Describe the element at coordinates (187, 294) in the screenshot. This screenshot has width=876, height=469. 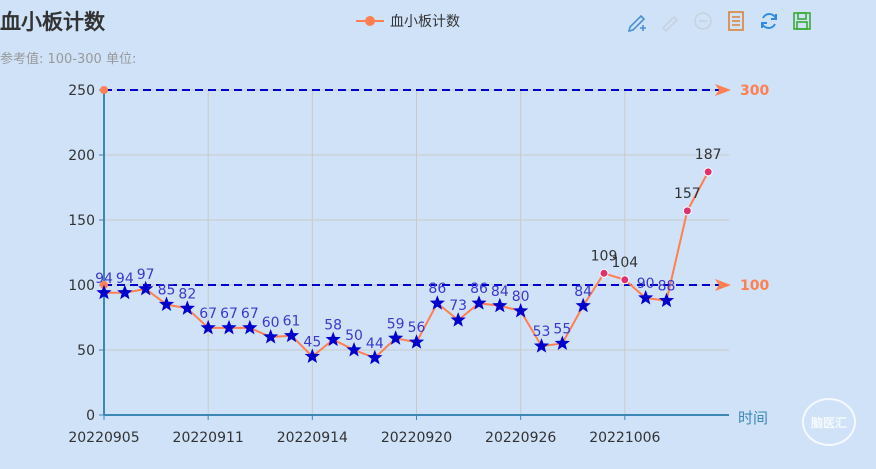
I see `data-label: 82` at that location.